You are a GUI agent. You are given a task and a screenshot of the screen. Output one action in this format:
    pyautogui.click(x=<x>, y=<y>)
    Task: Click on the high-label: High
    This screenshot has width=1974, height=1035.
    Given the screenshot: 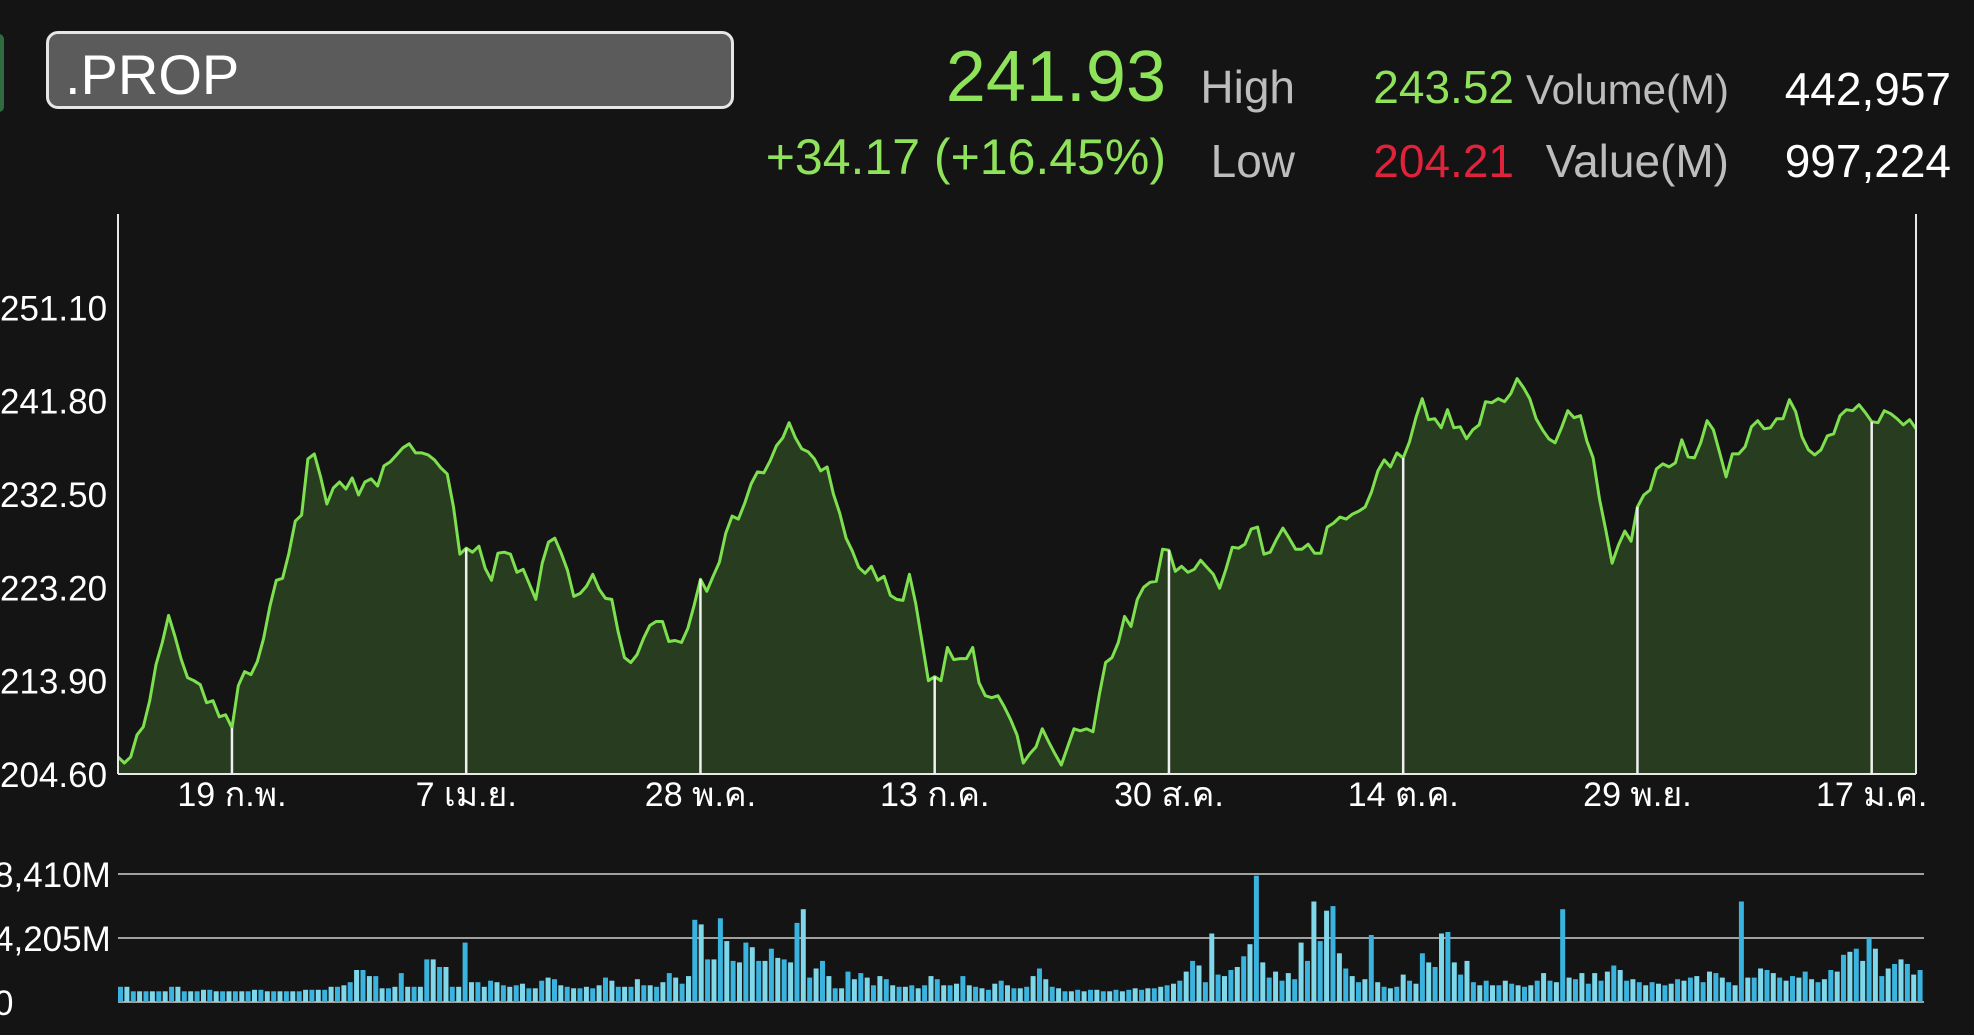 What is the action you would take?
    pyautogui.click(x=1247, y=87)
    